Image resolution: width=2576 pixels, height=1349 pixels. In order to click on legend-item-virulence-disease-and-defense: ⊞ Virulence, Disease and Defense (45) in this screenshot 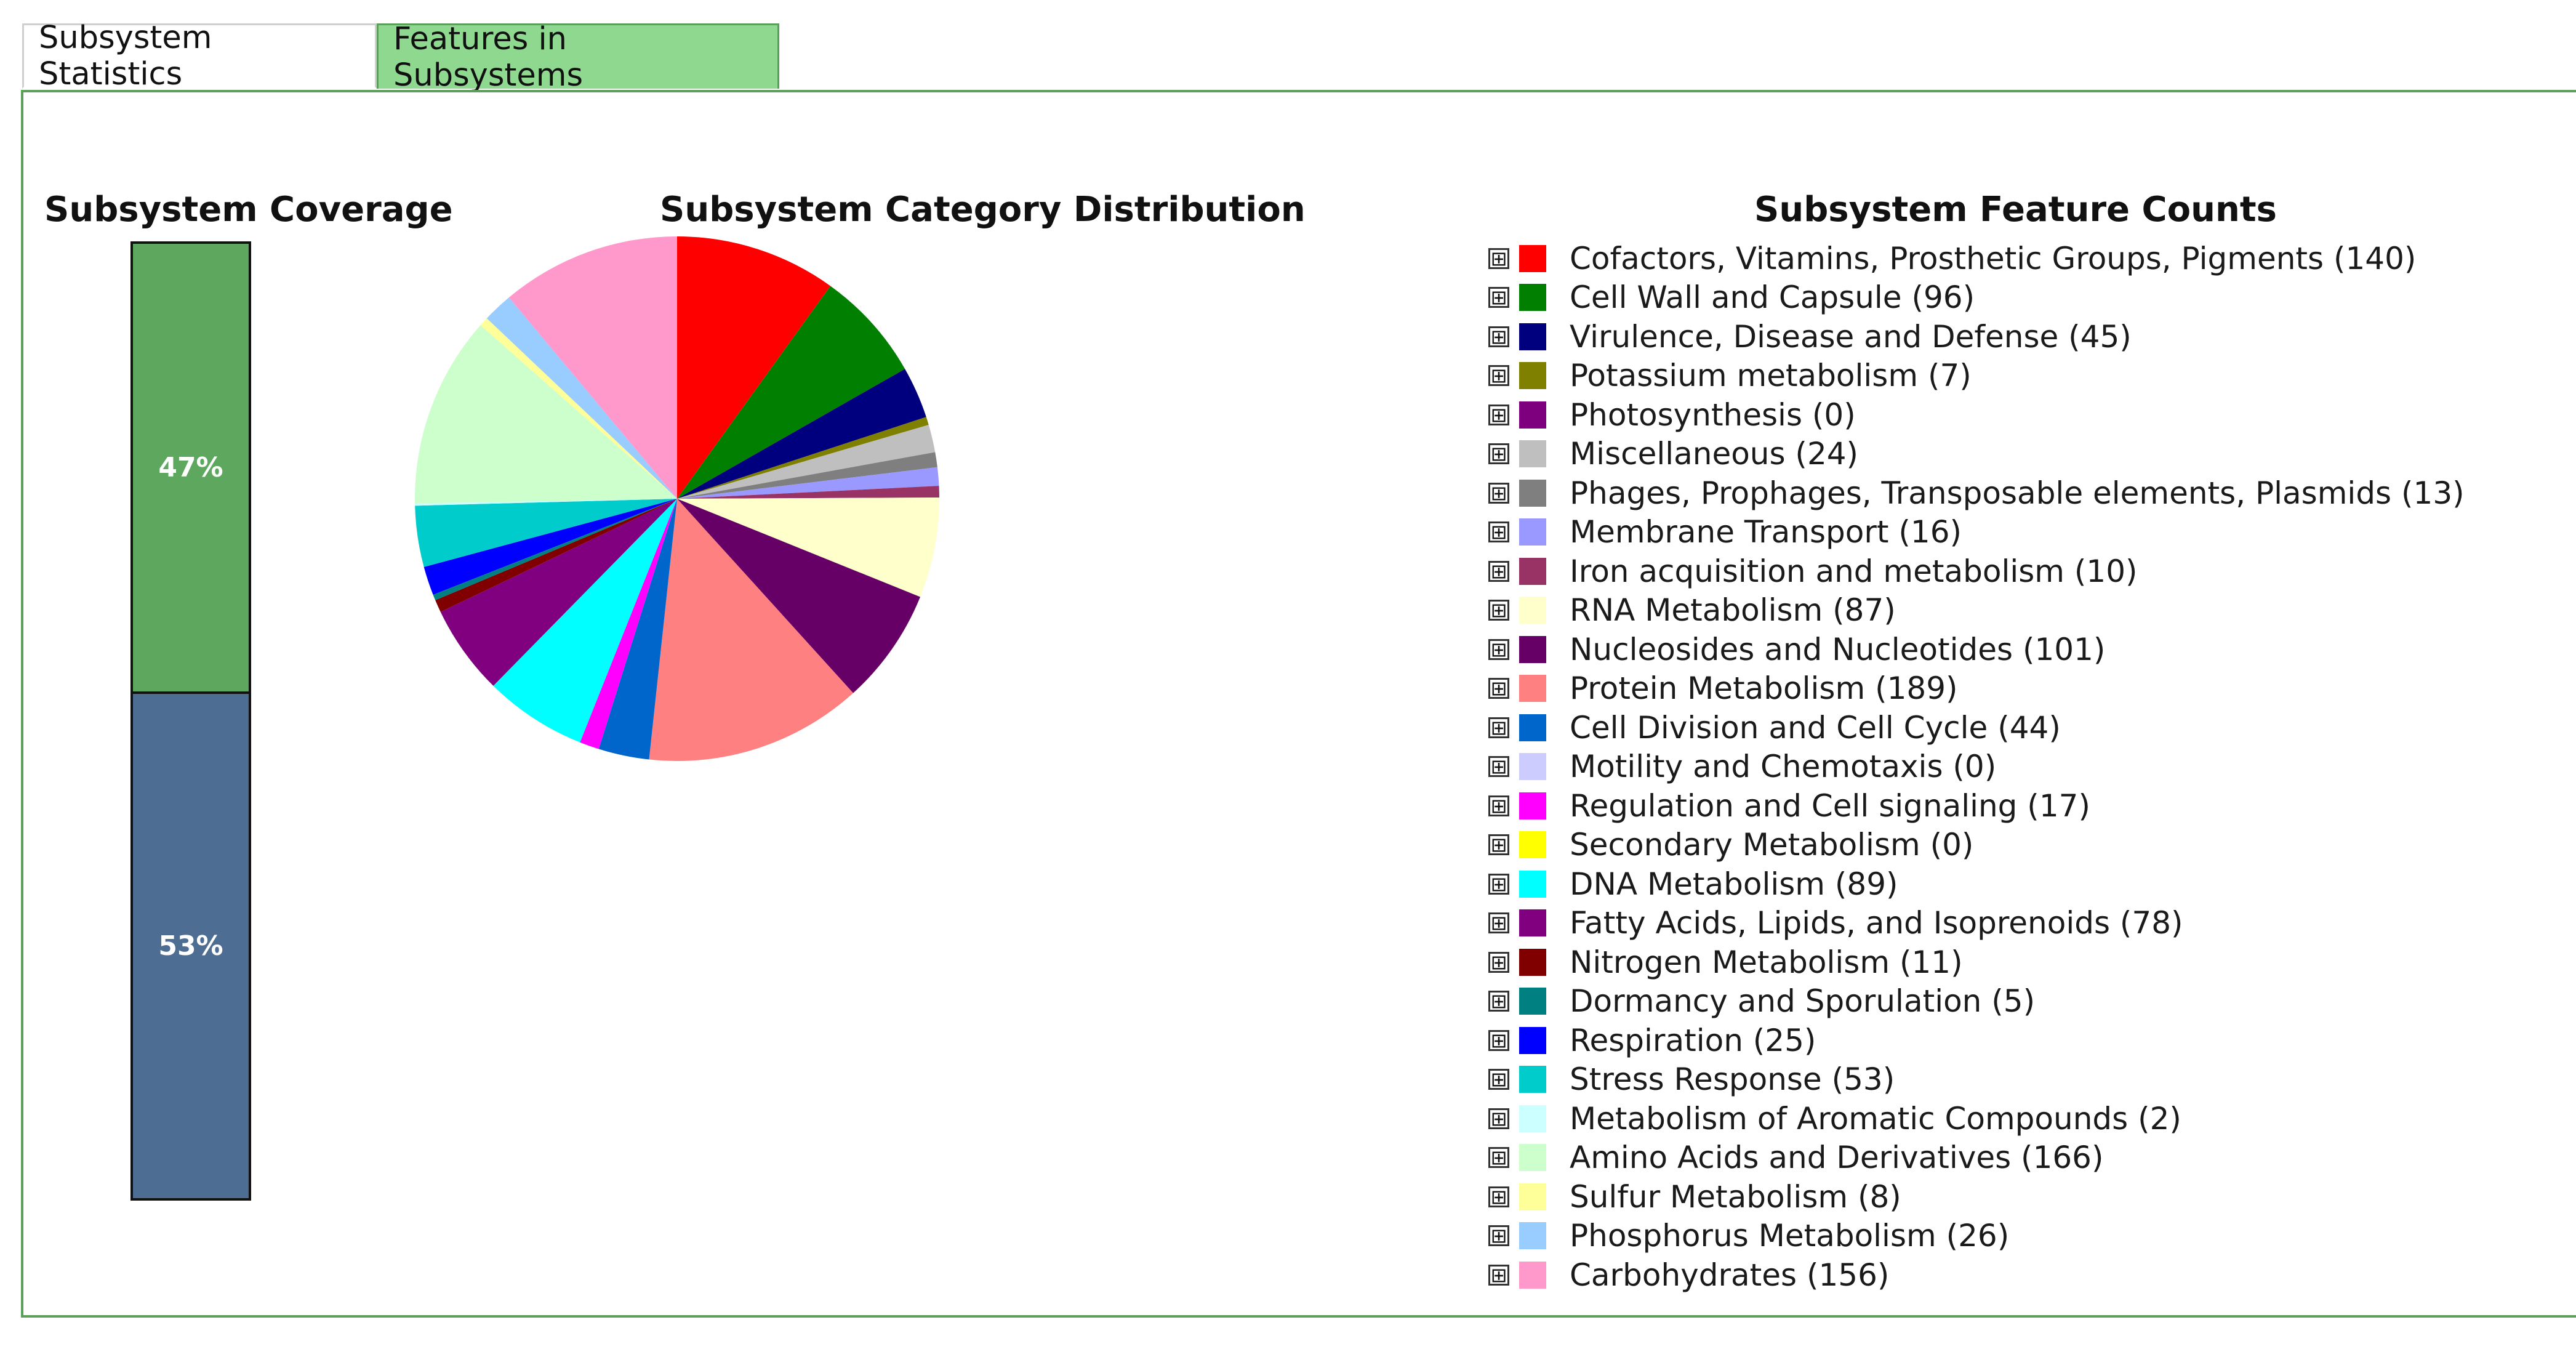, I will do `click(2023, 336)`.